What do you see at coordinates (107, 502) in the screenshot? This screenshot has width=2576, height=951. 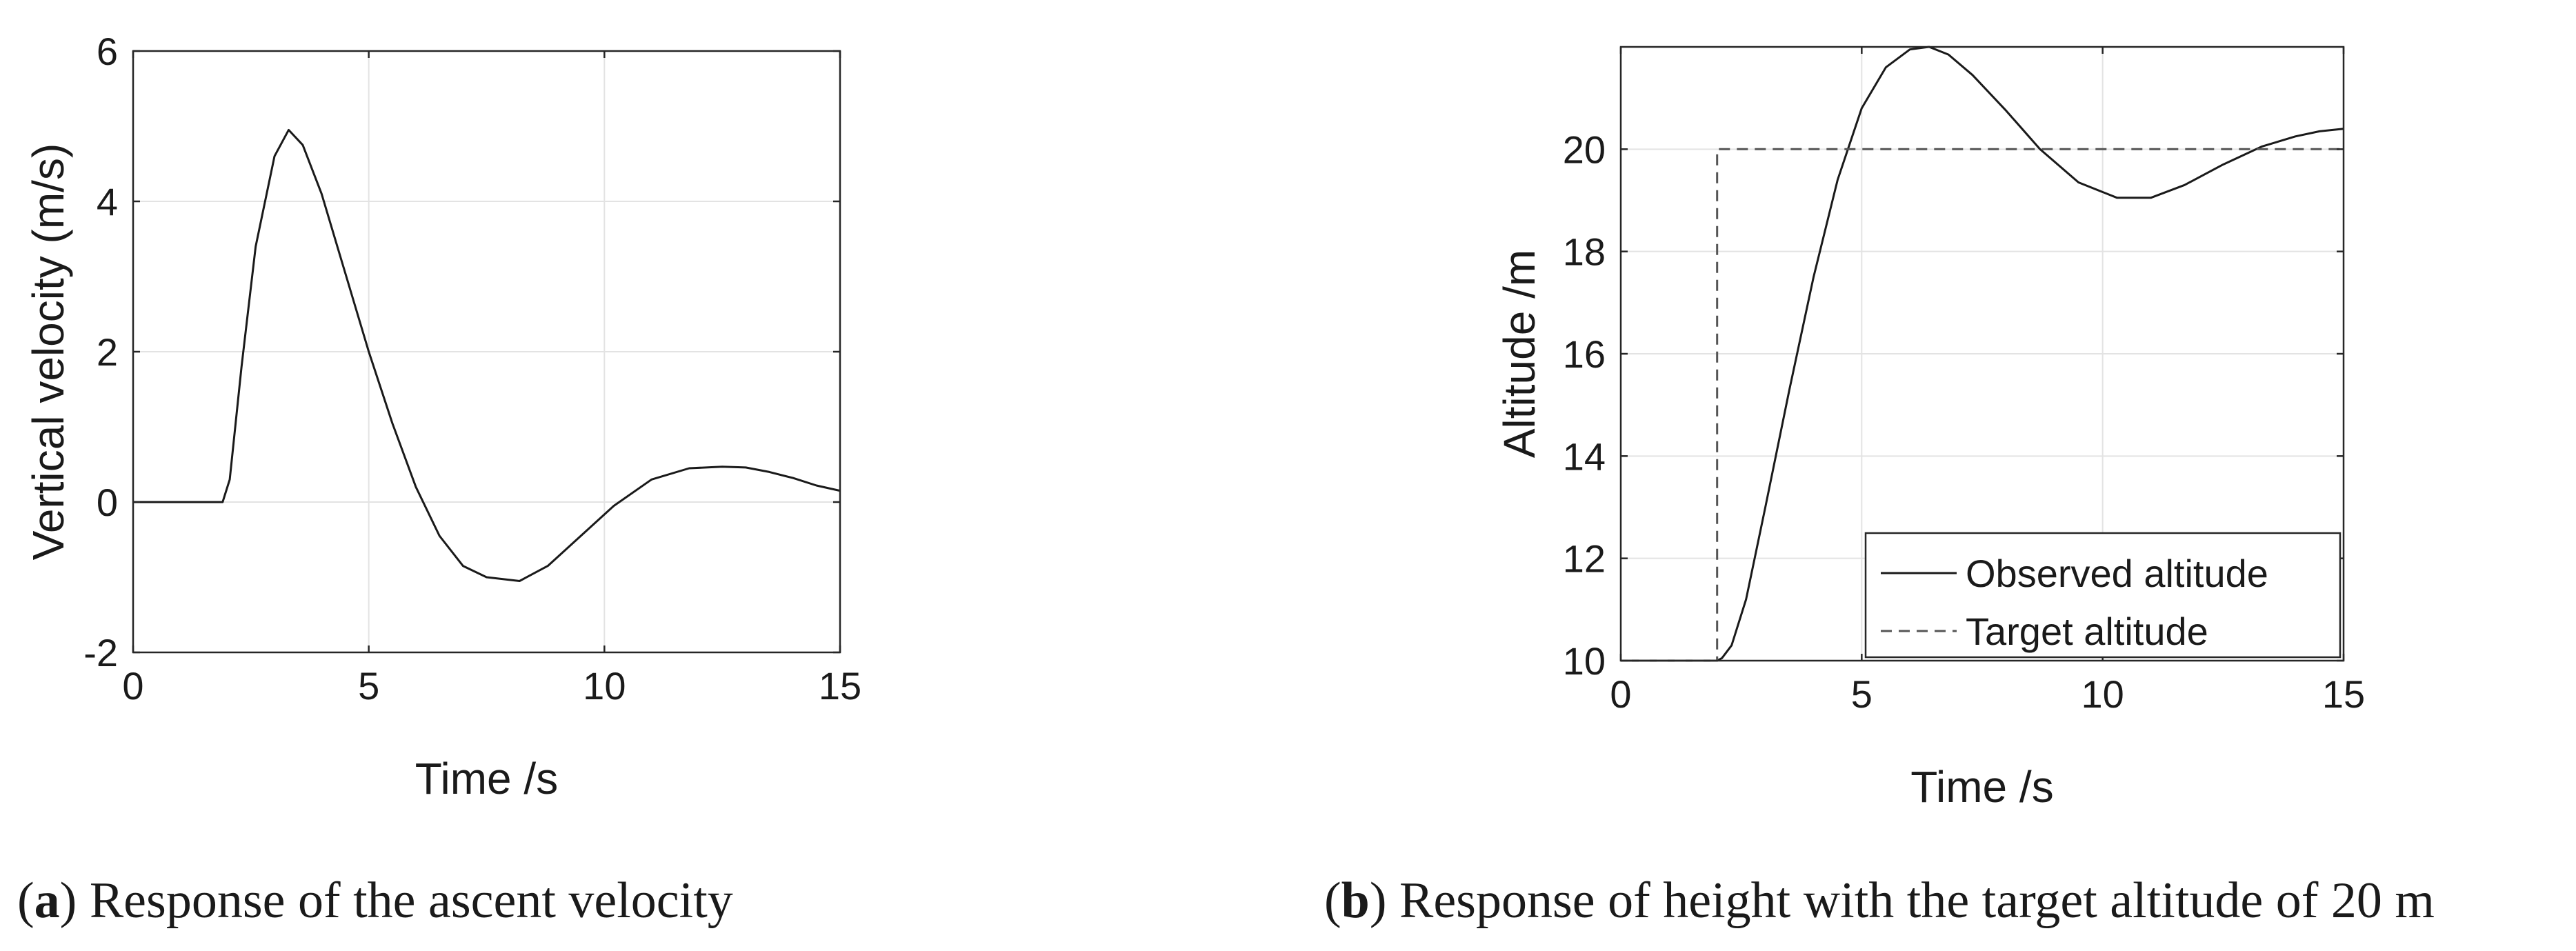 I see `y-tick-label: 0` at bounding box center [107, 502].